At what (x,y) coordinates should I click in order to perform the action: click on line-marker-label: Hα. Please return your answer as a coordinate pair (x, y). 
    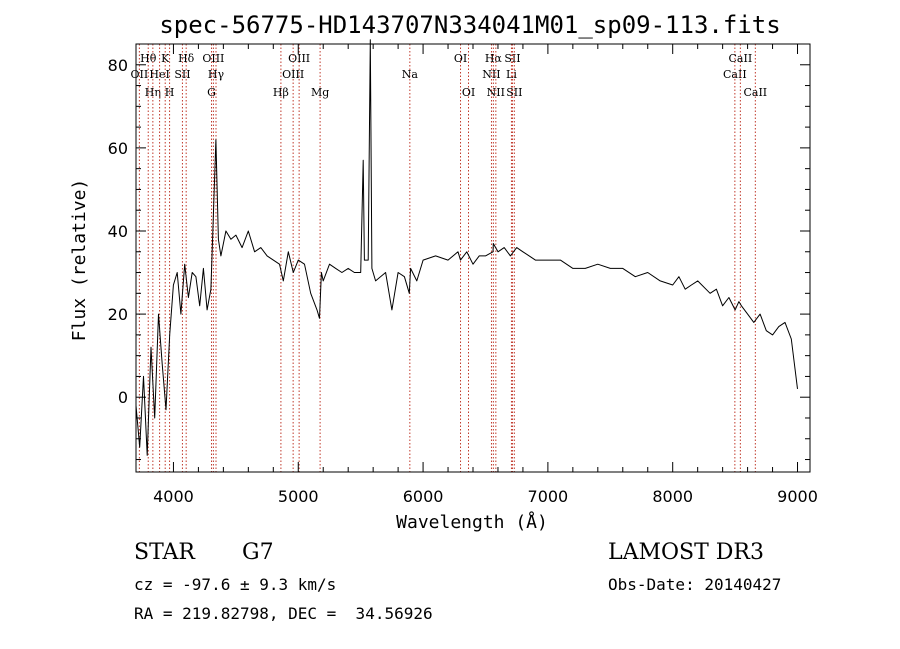
    Looking at the image, I should click on (494, 58).